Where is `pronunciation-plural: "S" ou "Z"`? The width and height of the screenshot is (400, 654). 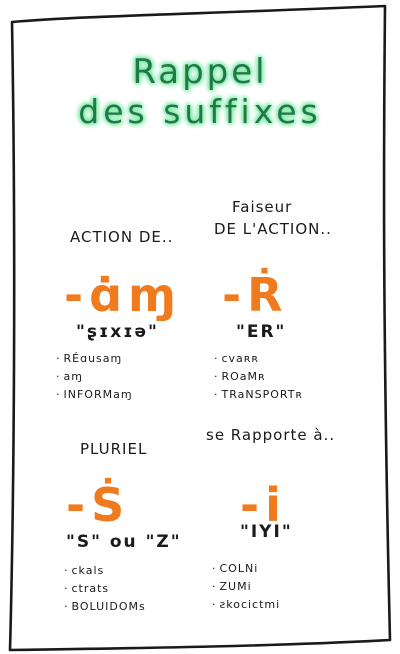
pronunciation-plural: "S" ou "Z" is located at coordinates (124, 542).